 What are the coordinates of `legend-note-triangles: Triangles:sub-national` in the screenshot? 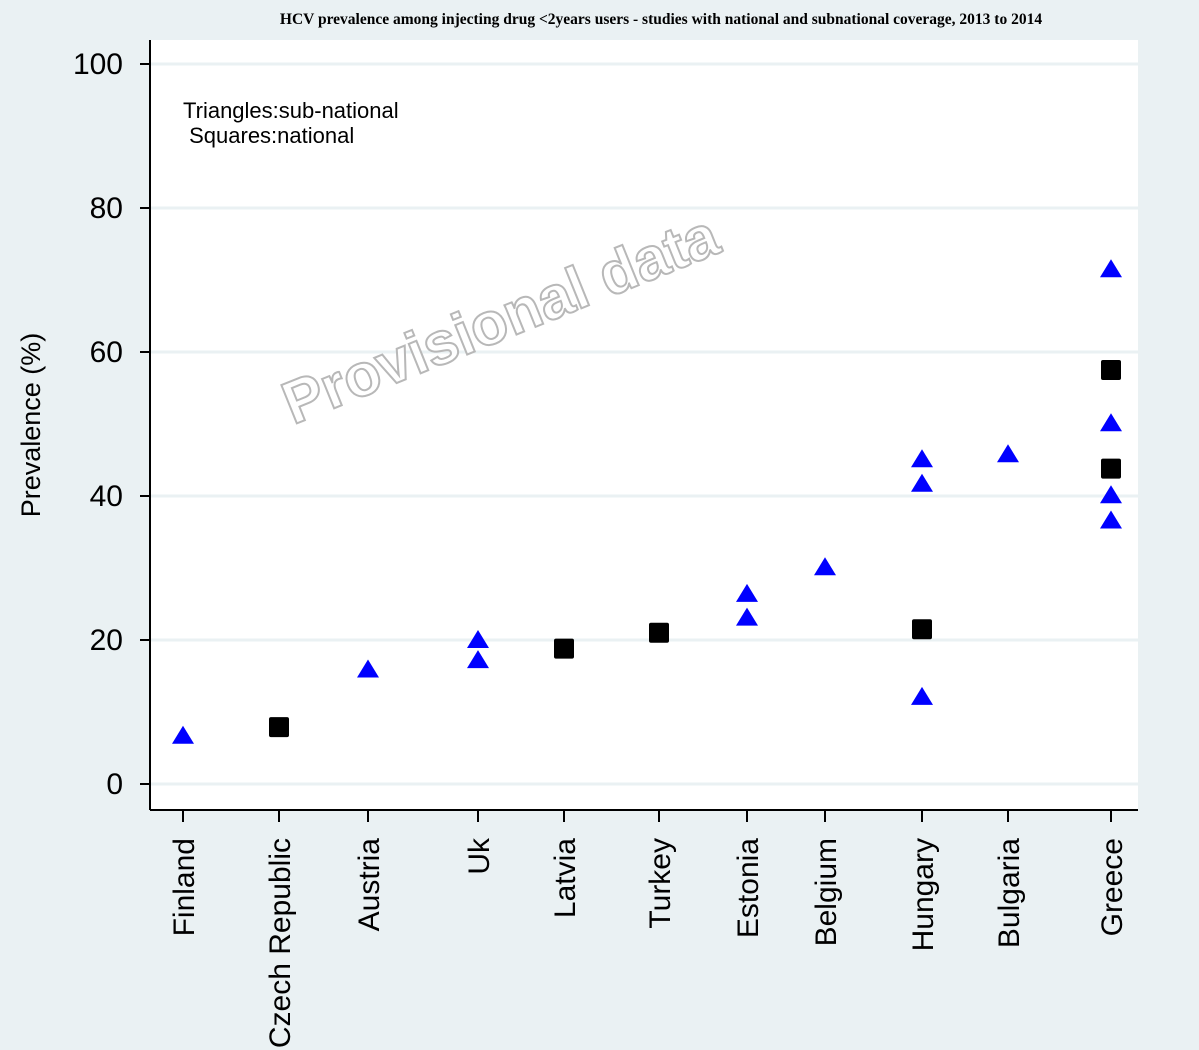 It's located at (291, 110).